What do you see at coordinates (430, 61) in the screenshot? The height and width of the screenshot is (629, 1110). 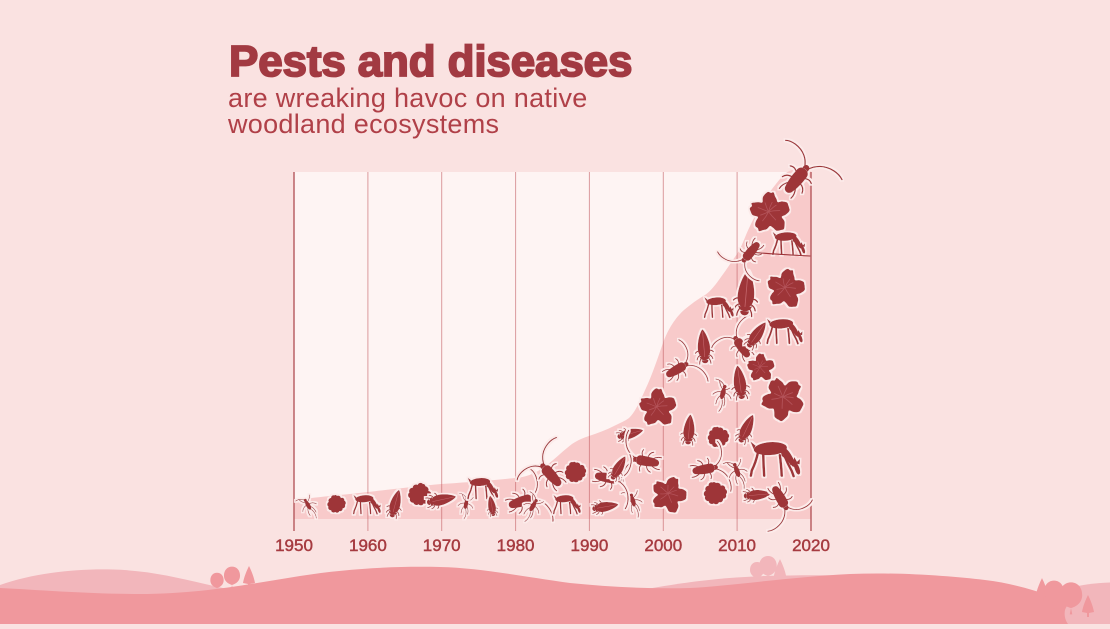 I see `svg-text: Pests and diseases` at bounding box center [430, 61].